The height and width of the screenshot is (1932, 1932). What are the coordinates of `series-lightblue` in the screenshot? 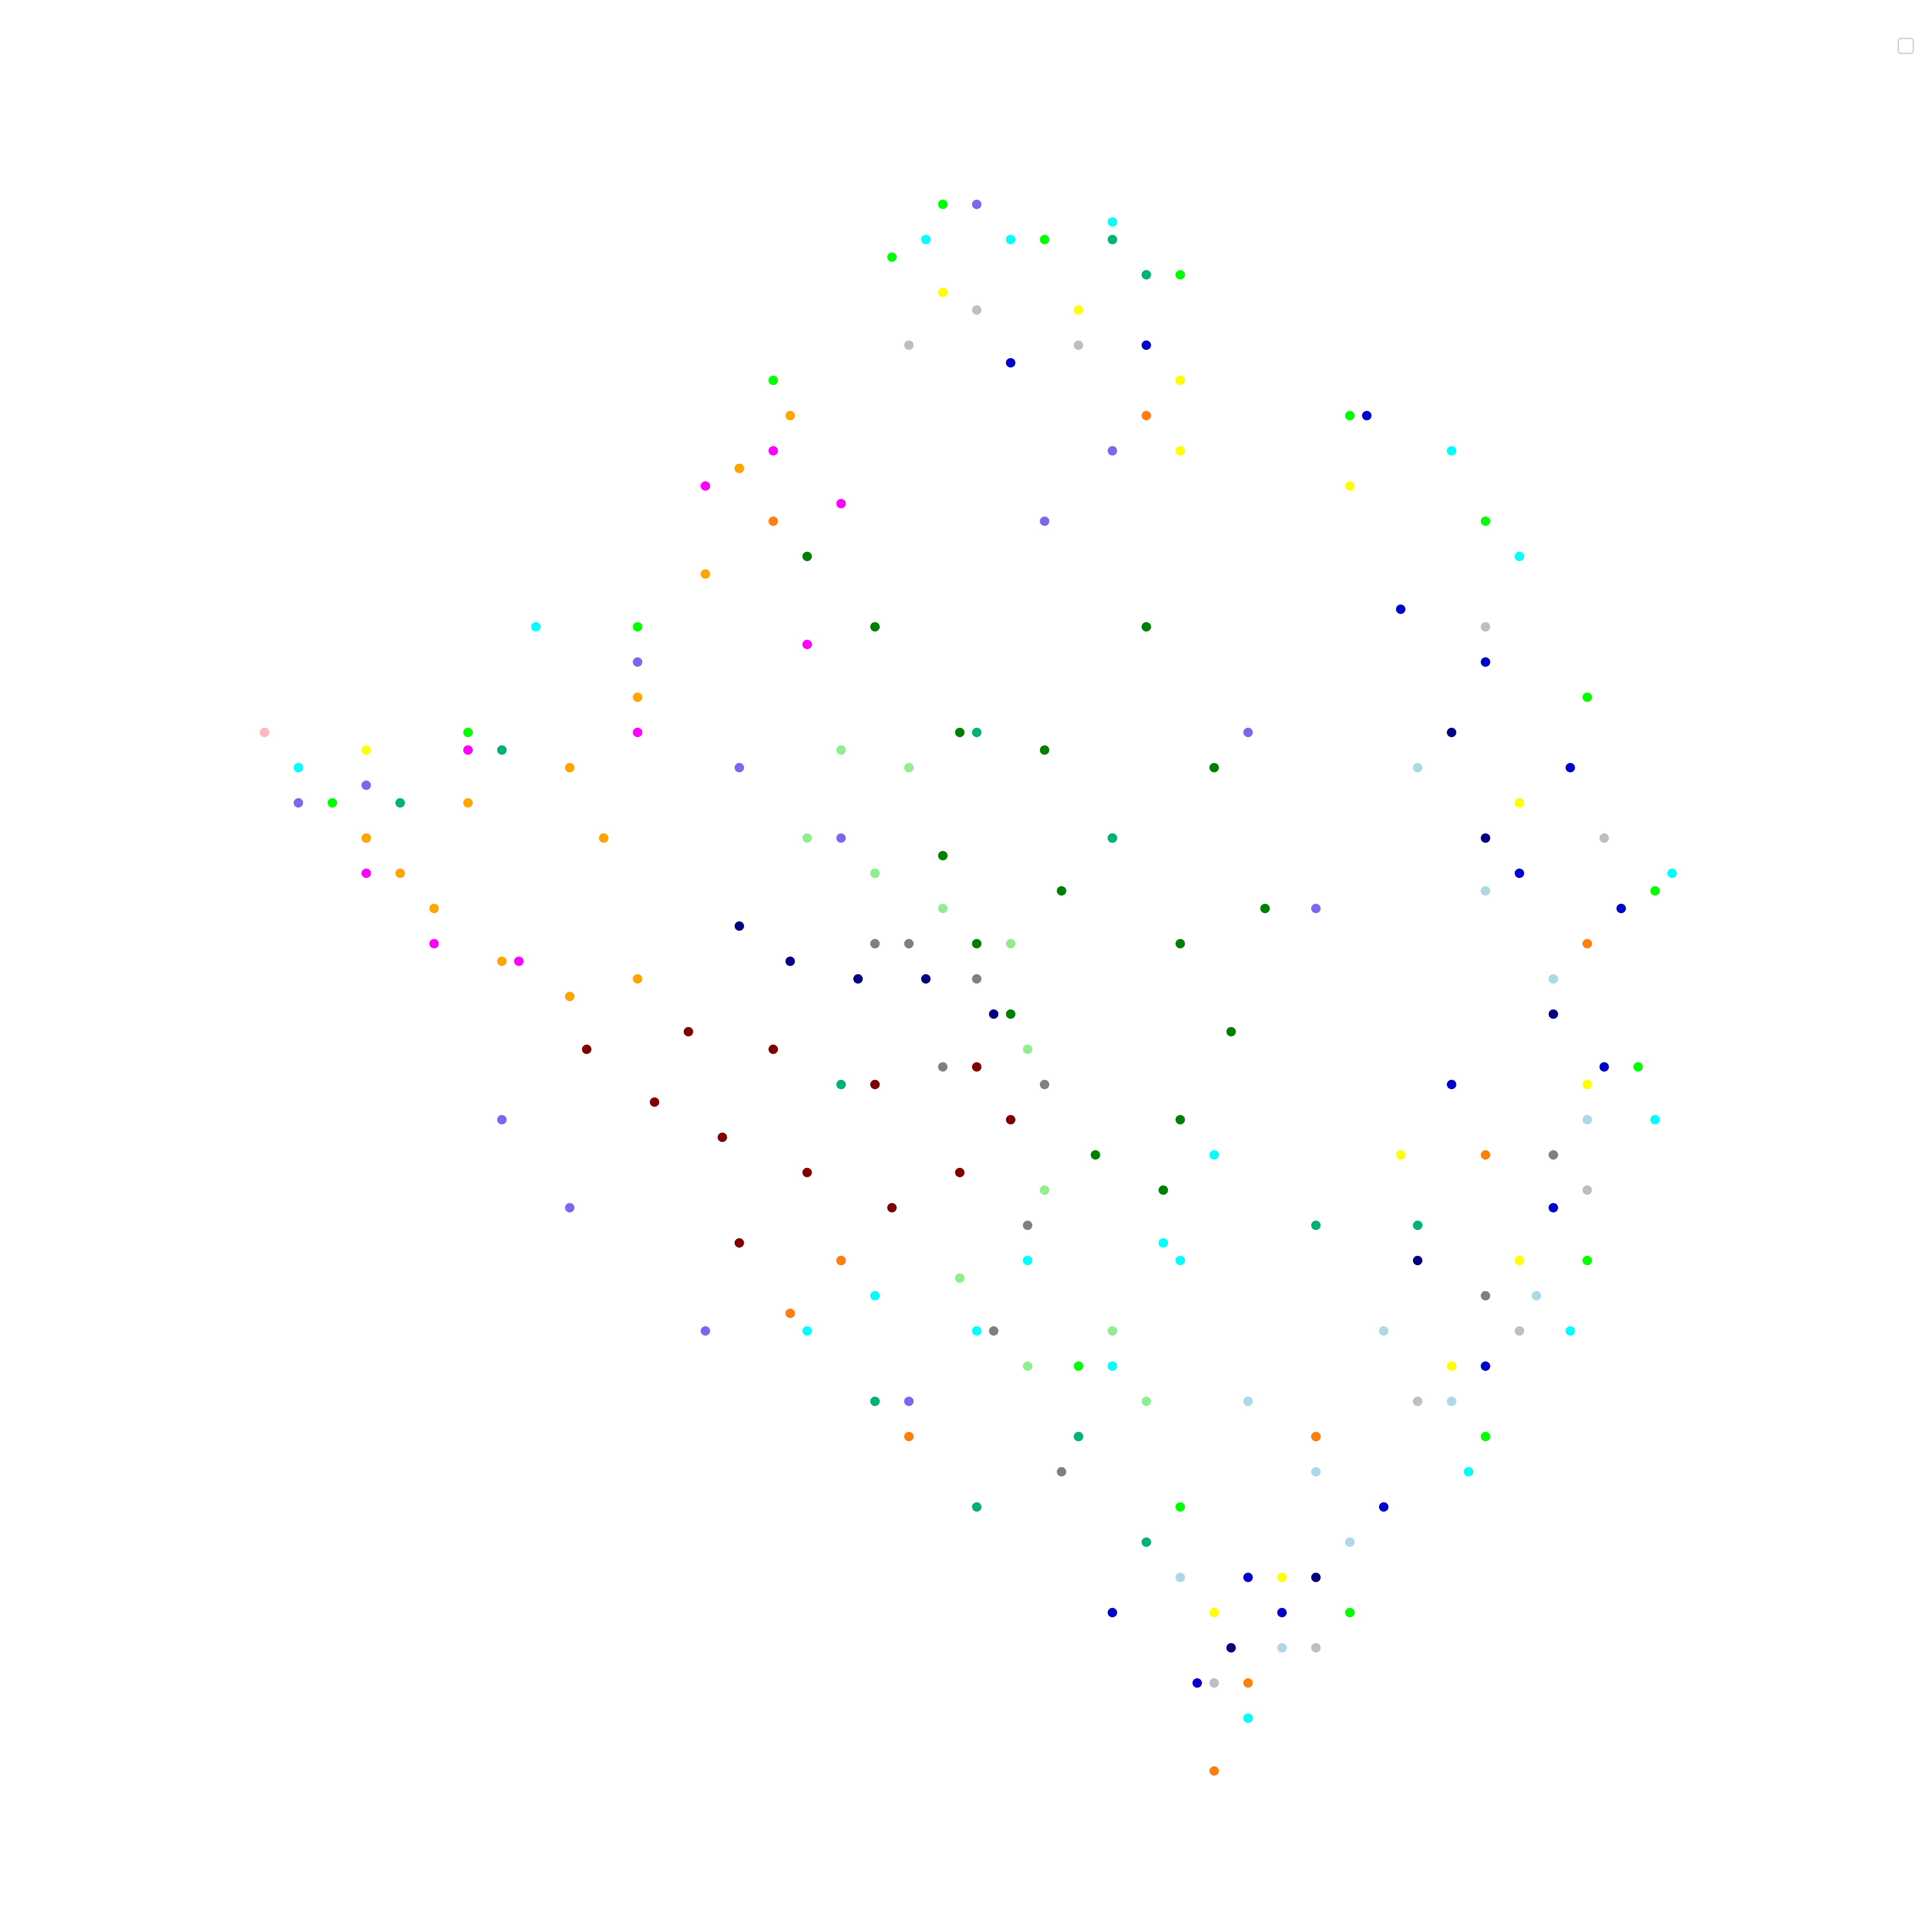 It's located at (1384, 1208).